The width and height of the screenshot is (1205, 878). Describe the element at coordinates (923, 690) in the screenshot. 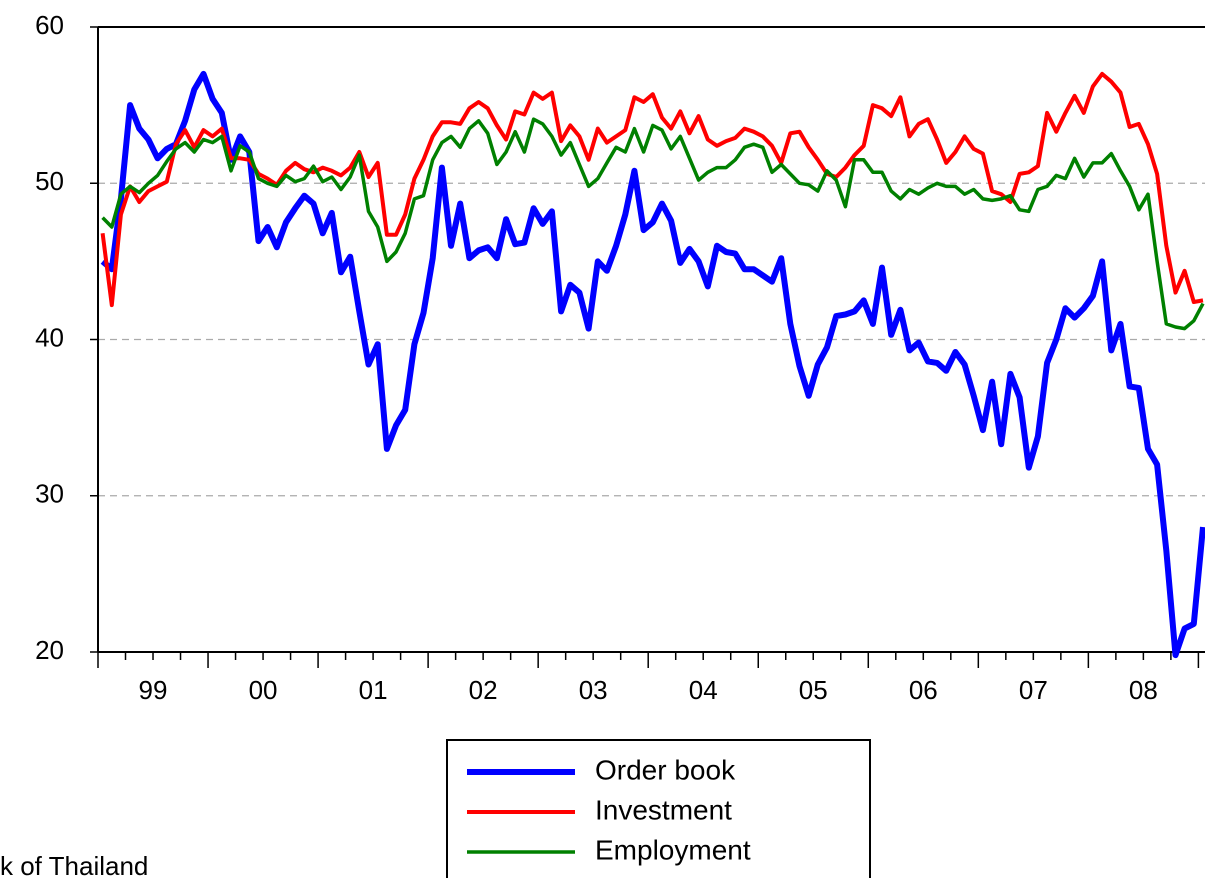

I see `x-tick-label: 06` at that location.